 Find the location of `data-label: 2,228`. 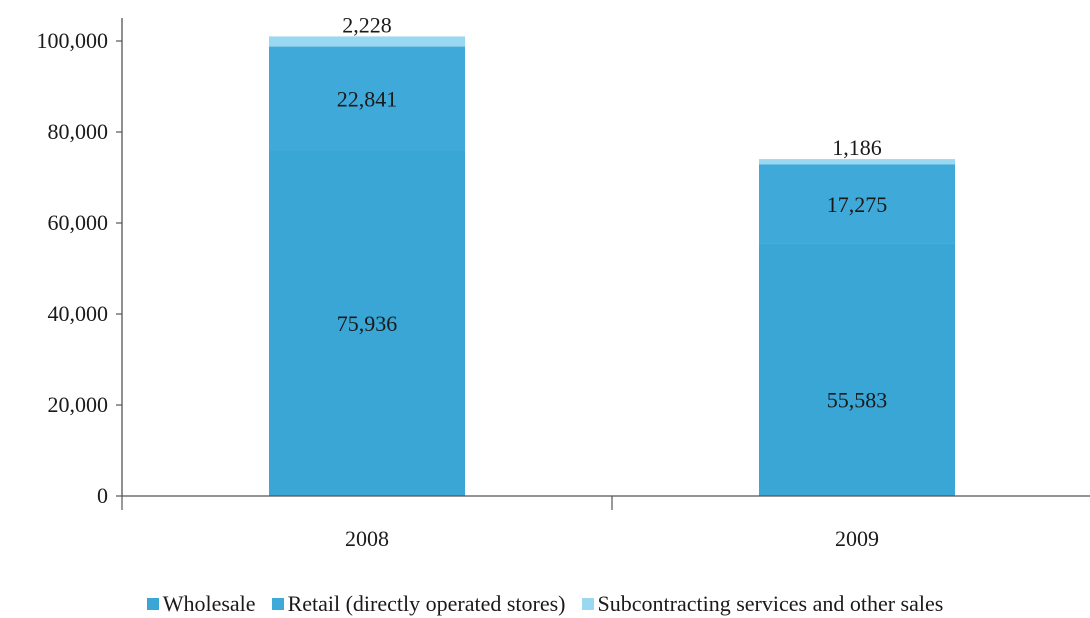

data-label: 2,228 is located at coordinates (367, 24).